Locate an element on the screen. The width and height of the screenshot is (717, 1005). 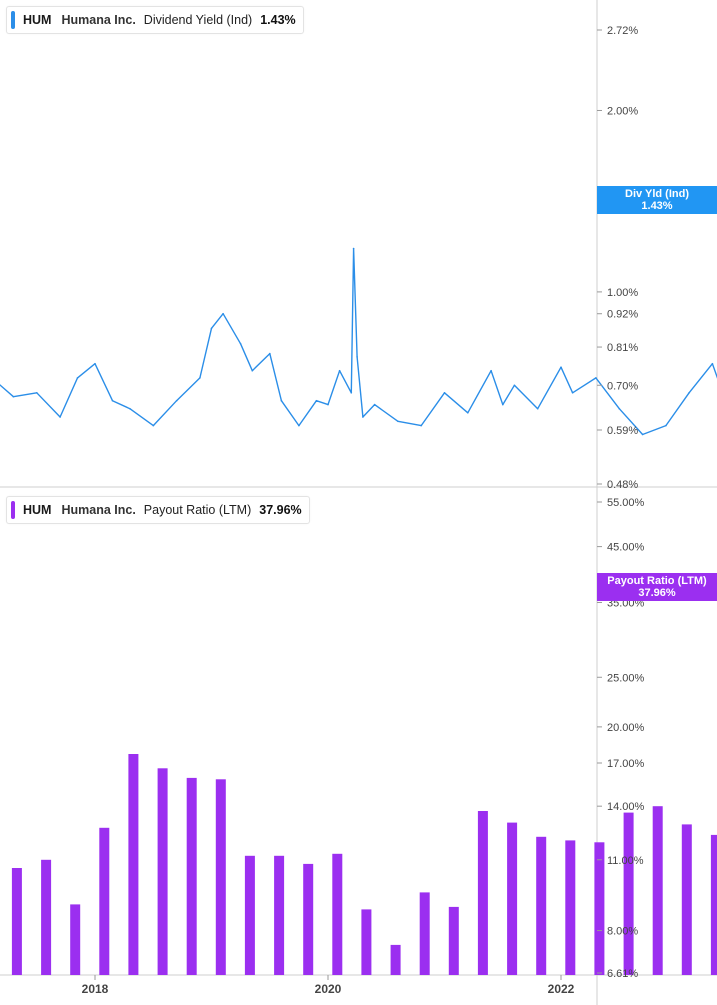
payout-axis-tick-label: 20.00% is located at coordinates (626, 728).